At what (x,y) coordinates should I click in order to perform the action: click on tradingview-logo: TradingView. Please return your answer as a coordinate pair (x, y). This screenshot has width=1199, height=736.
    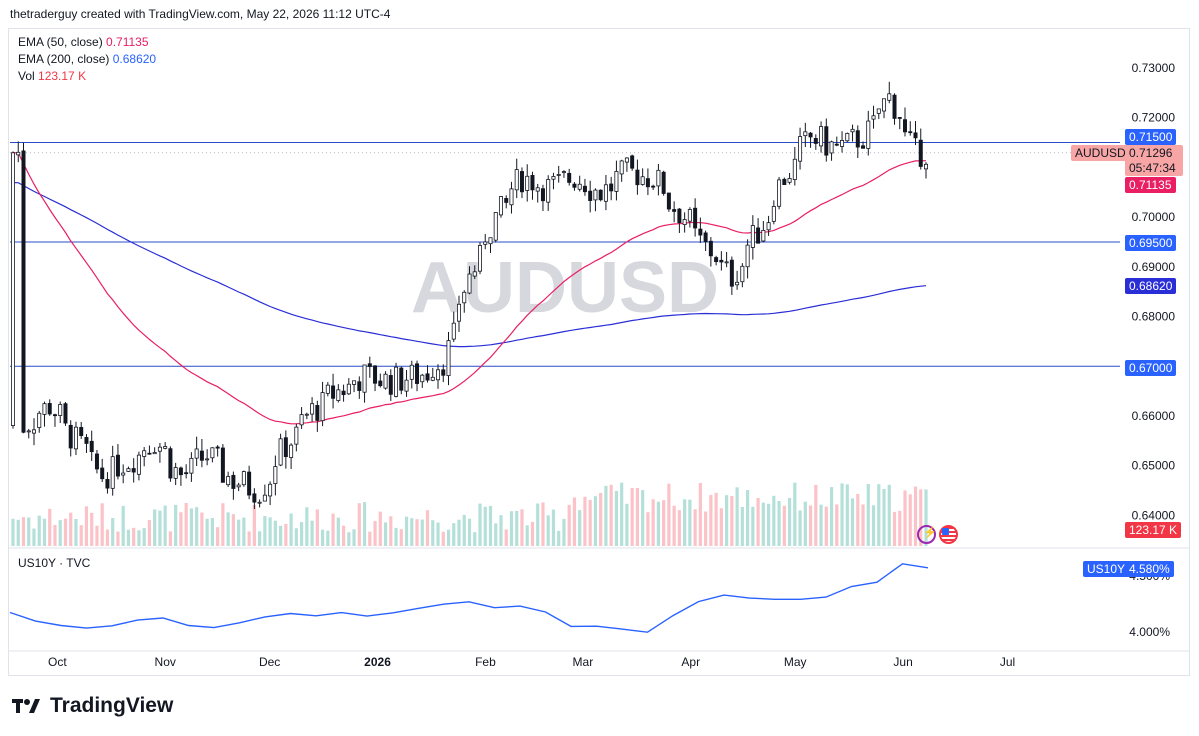
    Looking at the image, I should click on (92, 706).